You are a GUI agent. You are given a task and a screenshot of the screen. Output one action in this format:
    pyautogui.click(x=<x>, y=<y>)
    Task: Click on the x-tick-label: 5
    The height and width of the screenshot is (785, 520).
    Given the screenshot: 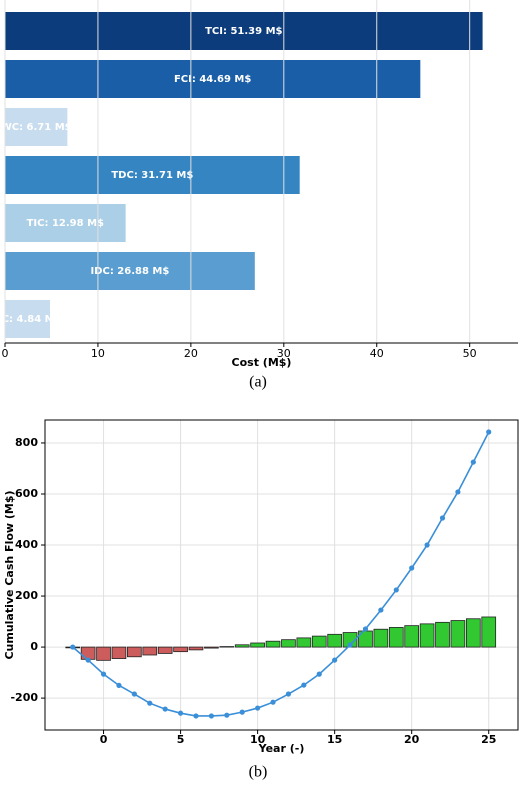 What is the action you would take?
    pyautogui.click(x=181, y=739)
    